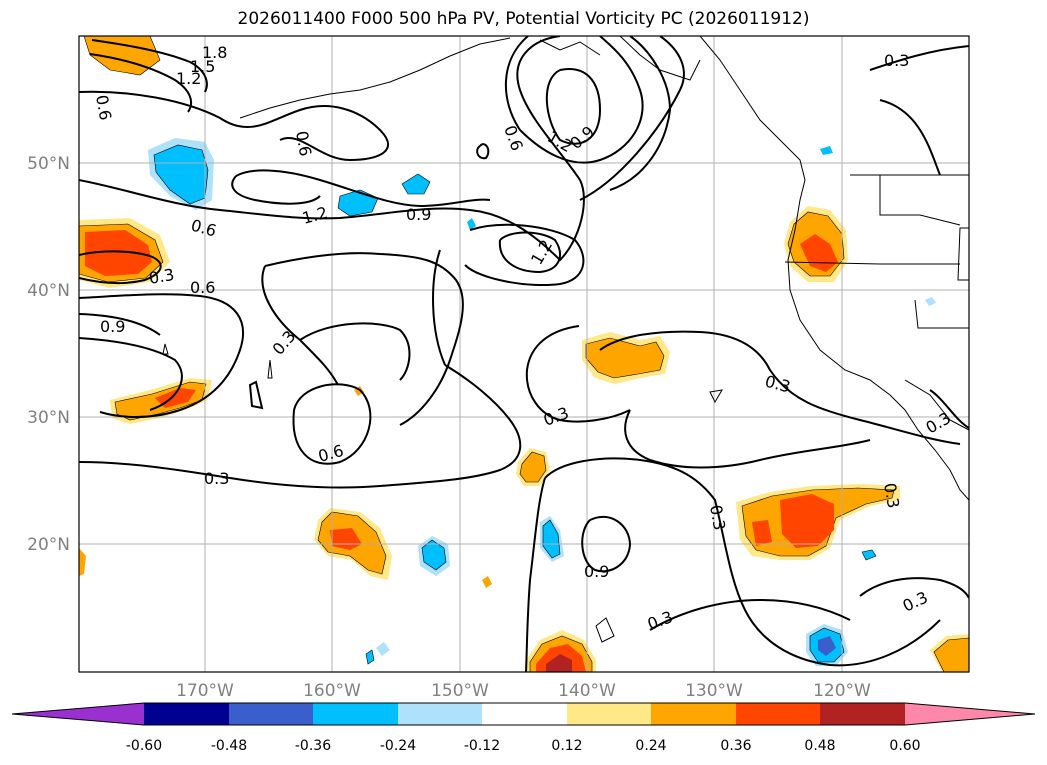  Describe the element at coordinates (144, 746) in the screenshot. I see `colorbar-tick: -0.60` at that location.